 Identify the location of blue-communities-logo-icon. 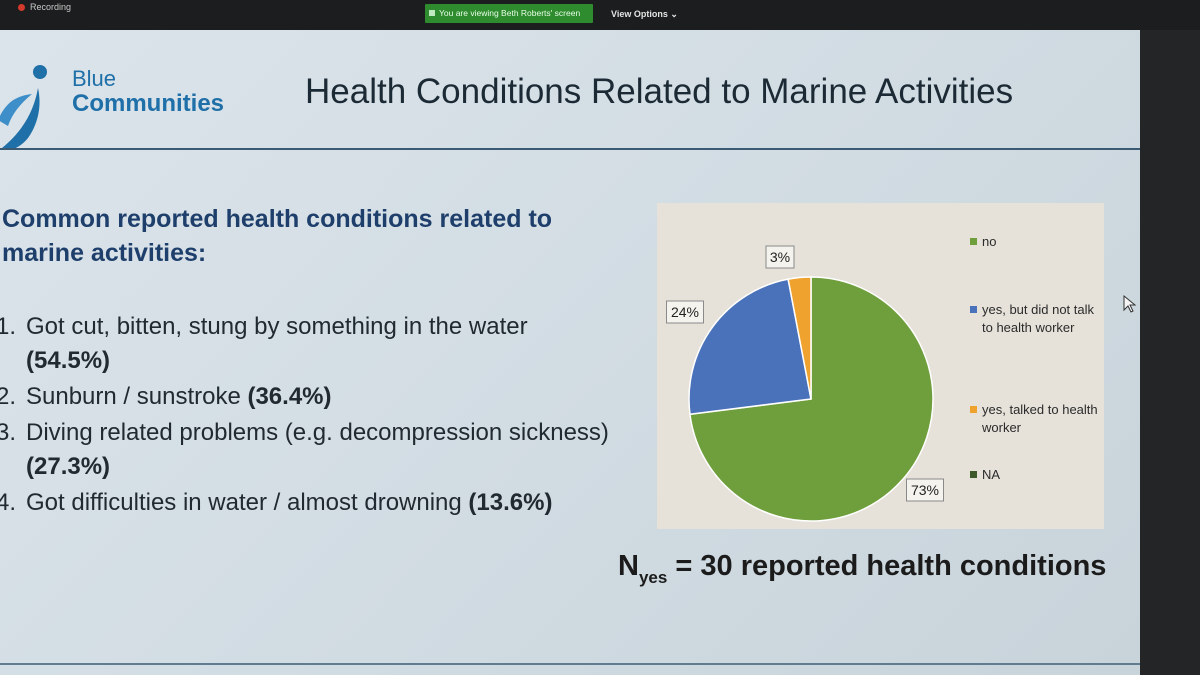
(23, 107).